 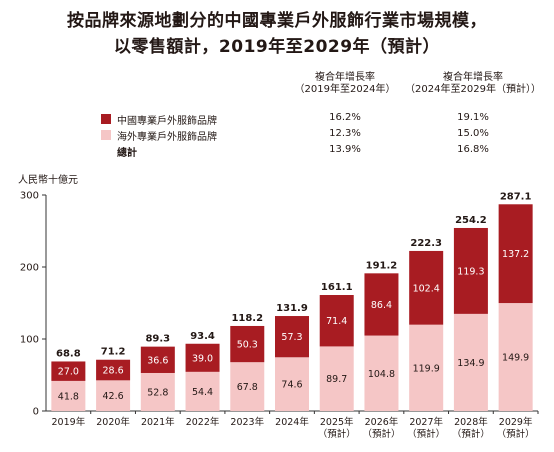 What do you see at coordinates (158, 422) in the screenshot?
I see `x-tick-label: 2021年` at bounding box center [158, 422].